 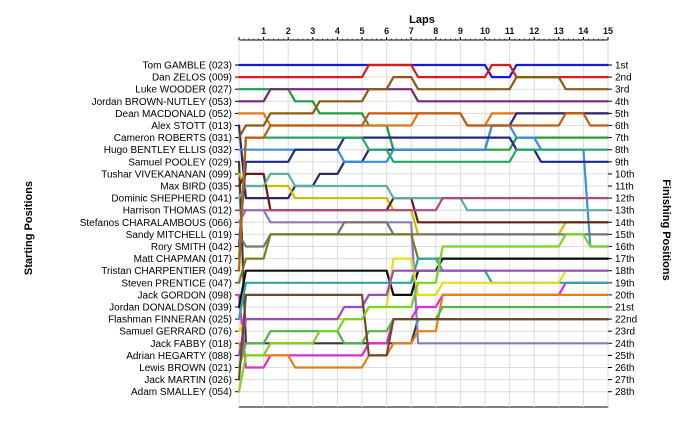 What do you see at coordinates (534, 31) in the screenshot?
I see `lap-tick-label: 12` at bounding box center [534, 31].